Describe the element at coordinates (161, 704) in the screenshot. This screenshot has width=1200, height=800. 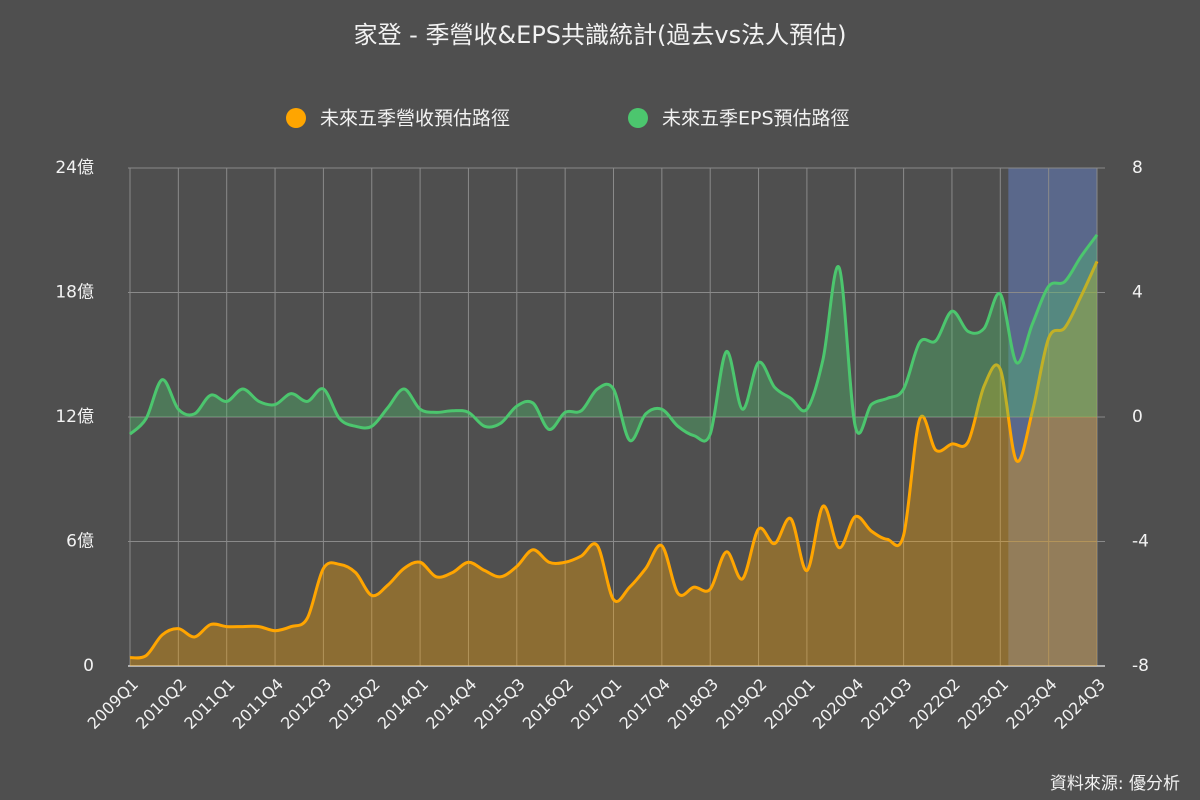
I see `x-tick-label: 2010Q2` at that location.